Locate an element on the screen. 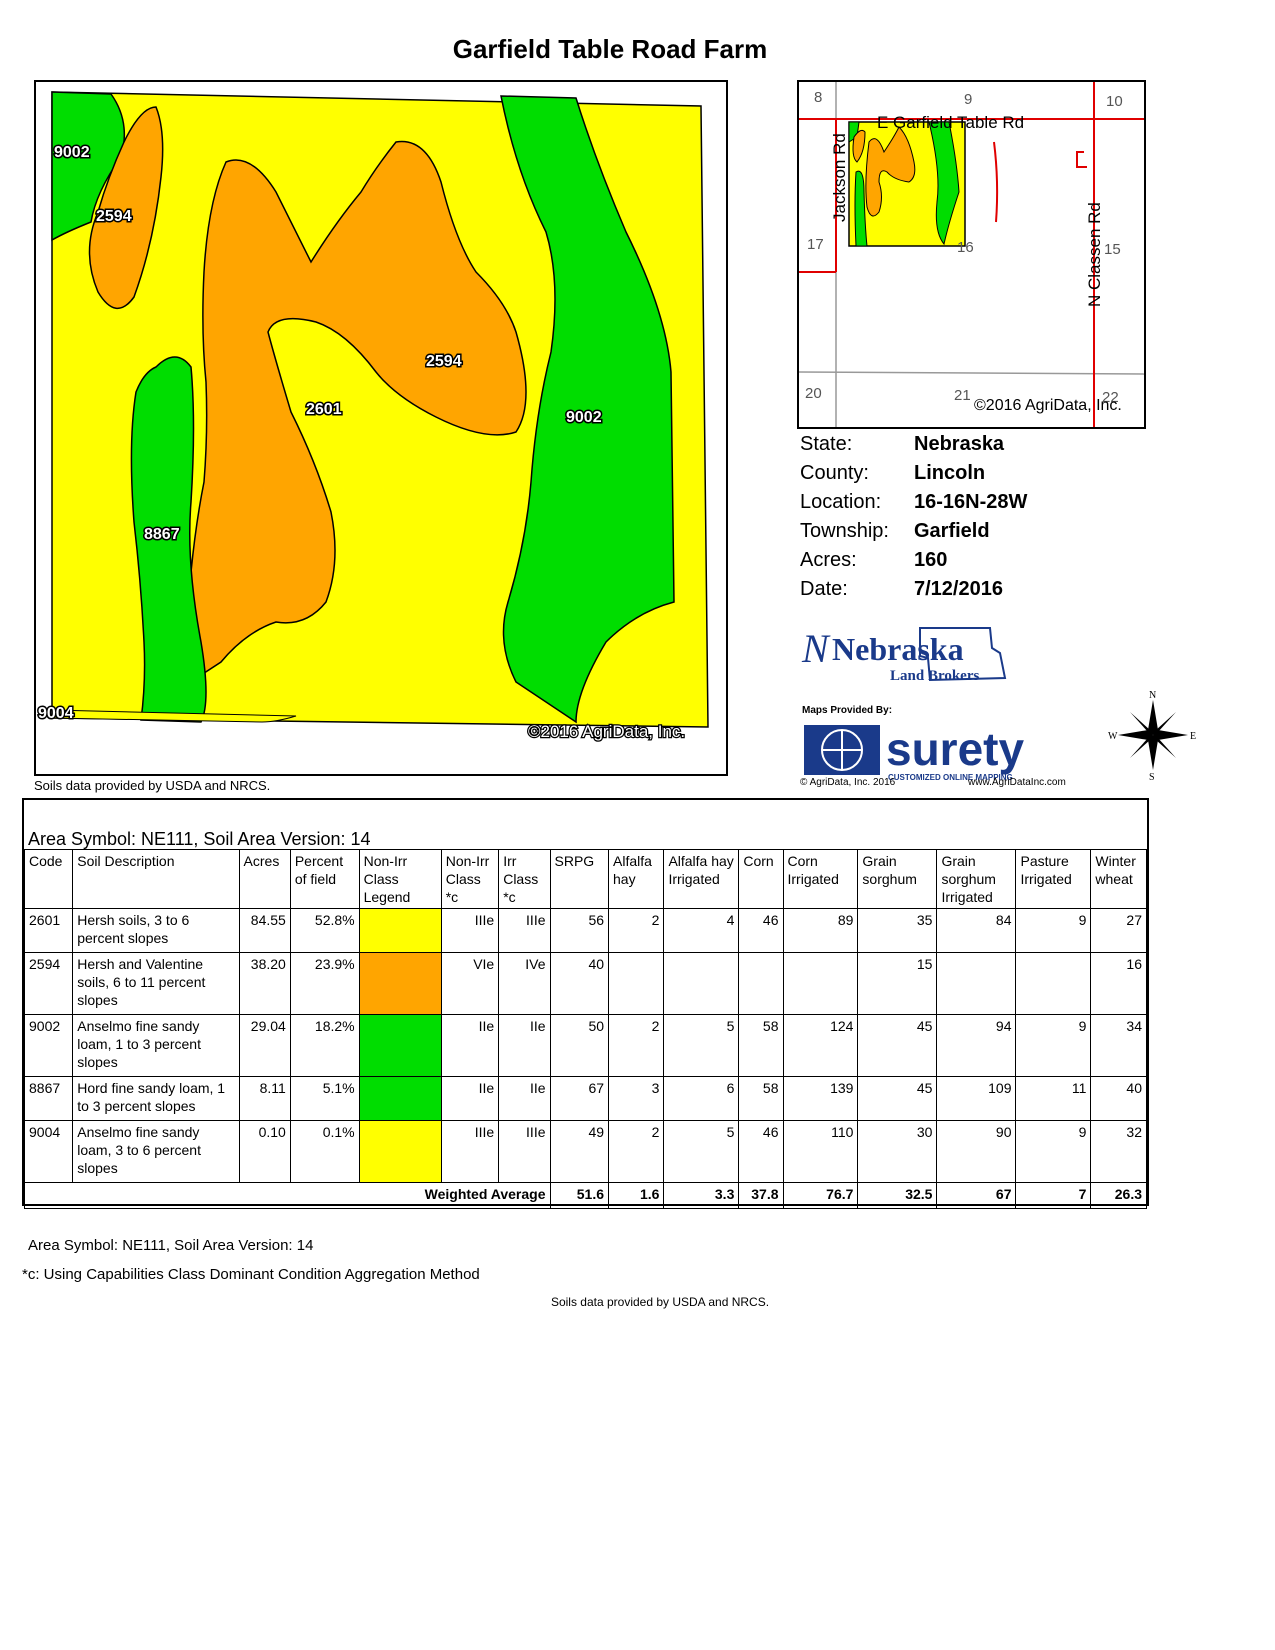  surety-tagline: CUSTOMIZED ONLINE MAPPING is located at coordinates (950, 777).